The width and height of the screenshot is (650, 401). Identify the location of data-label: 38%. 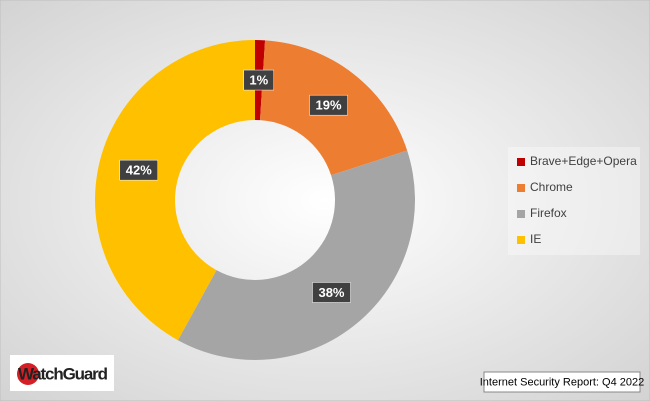
(331, 292).